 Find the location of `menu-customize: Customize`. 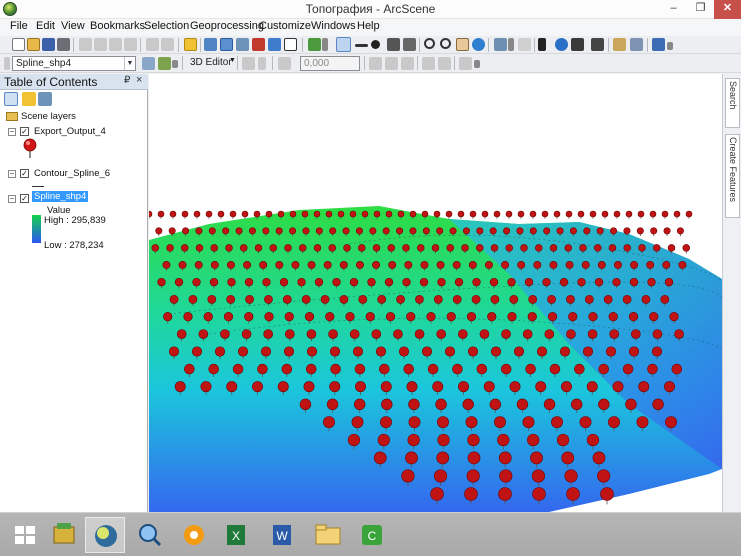

menu-customize: Customize is located at coordinates (285, 26).